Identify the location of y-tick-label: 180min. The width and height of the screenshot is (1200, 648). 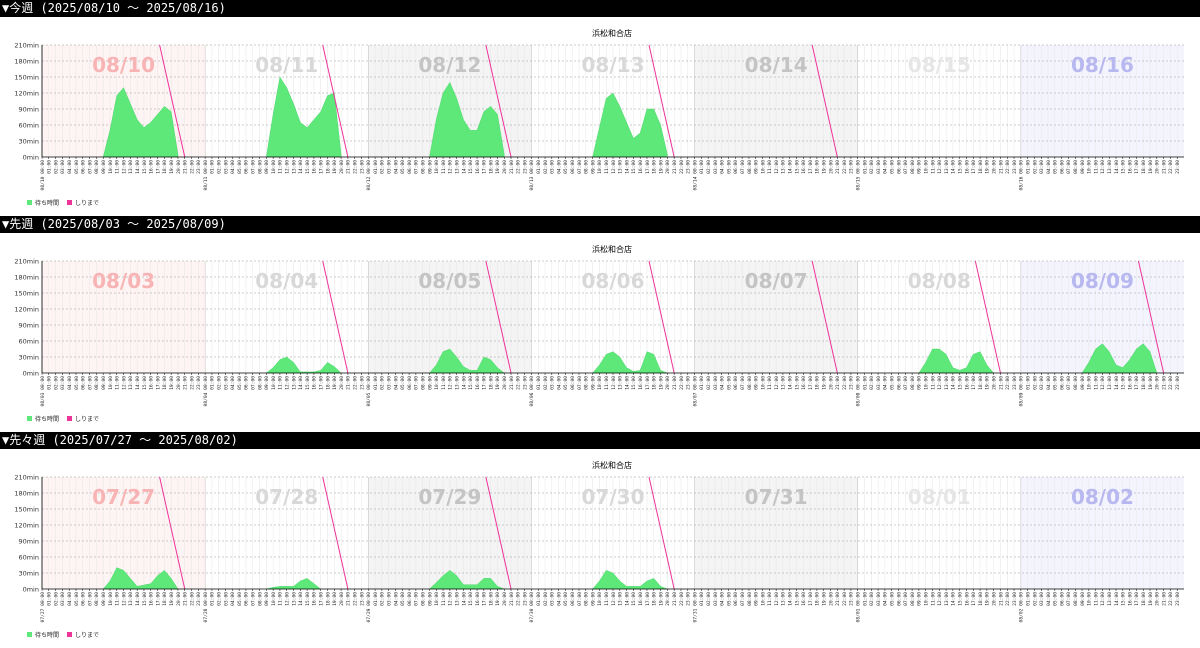
(26, 494).